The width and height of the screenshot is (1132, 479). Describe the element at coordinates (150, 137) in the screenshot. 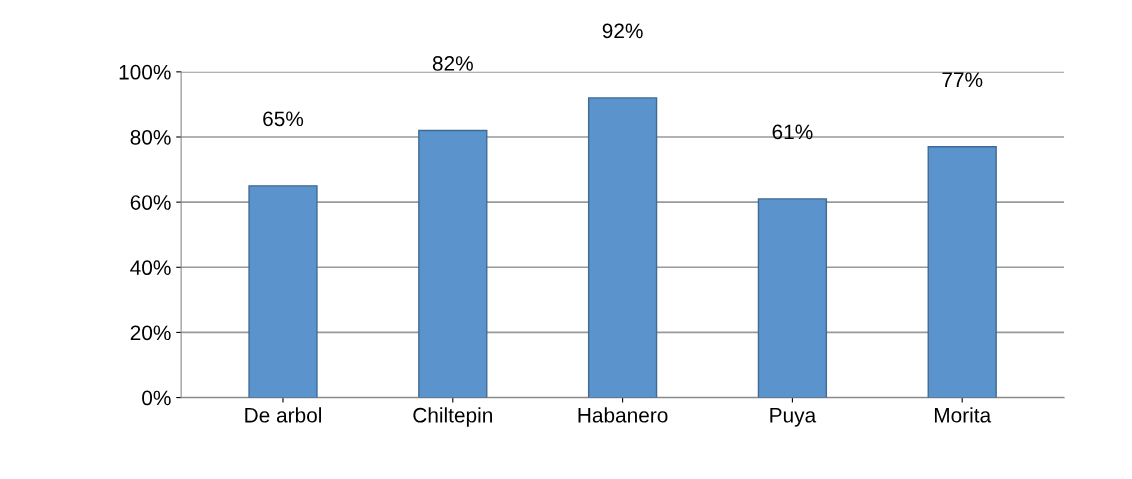

I see `y-tick-label: 80%` at that location.